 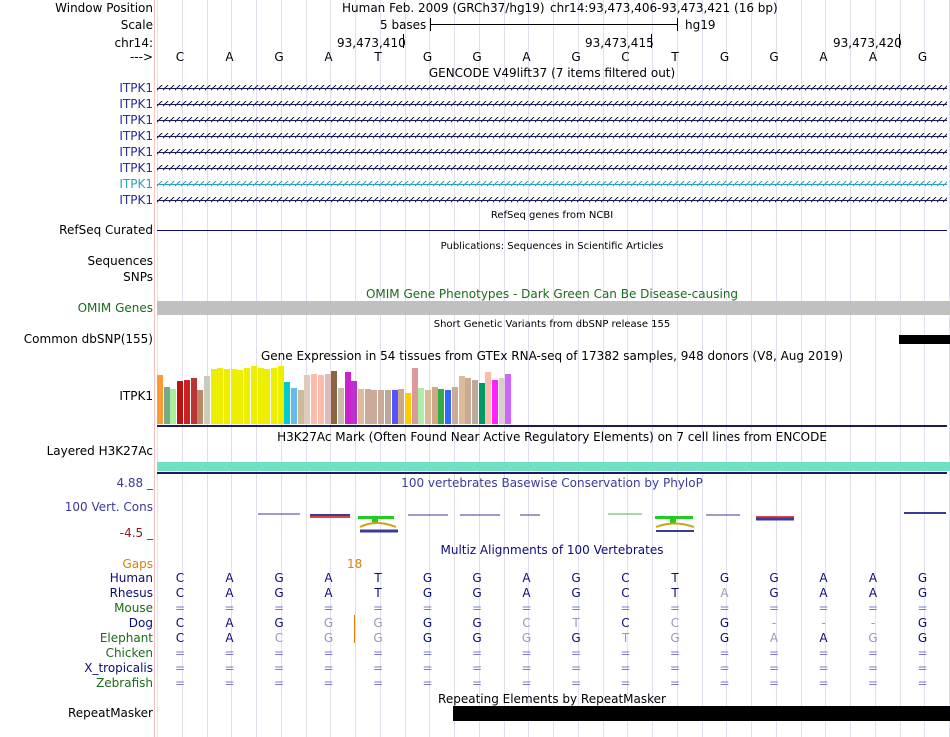 What do you see at coordinates (88, 339) in the screenshot?
I see `dbsnp-label: Common dbSNP(155)` at bounding box center [88, 339].